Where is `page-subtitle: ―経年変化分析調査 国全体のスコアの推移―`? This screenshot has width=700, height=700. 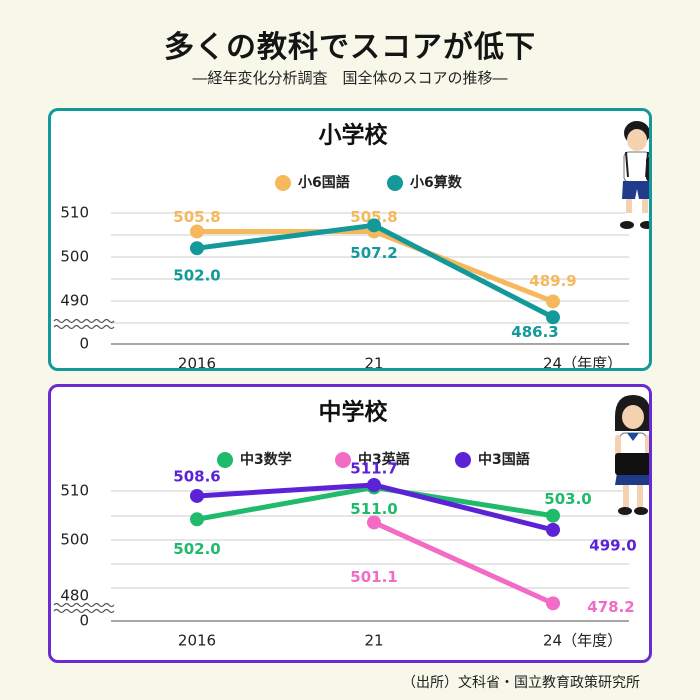
page-subtitle: ―経年変化分析調査 国全体のスコアの推移― is located at coordinates (350, 78).